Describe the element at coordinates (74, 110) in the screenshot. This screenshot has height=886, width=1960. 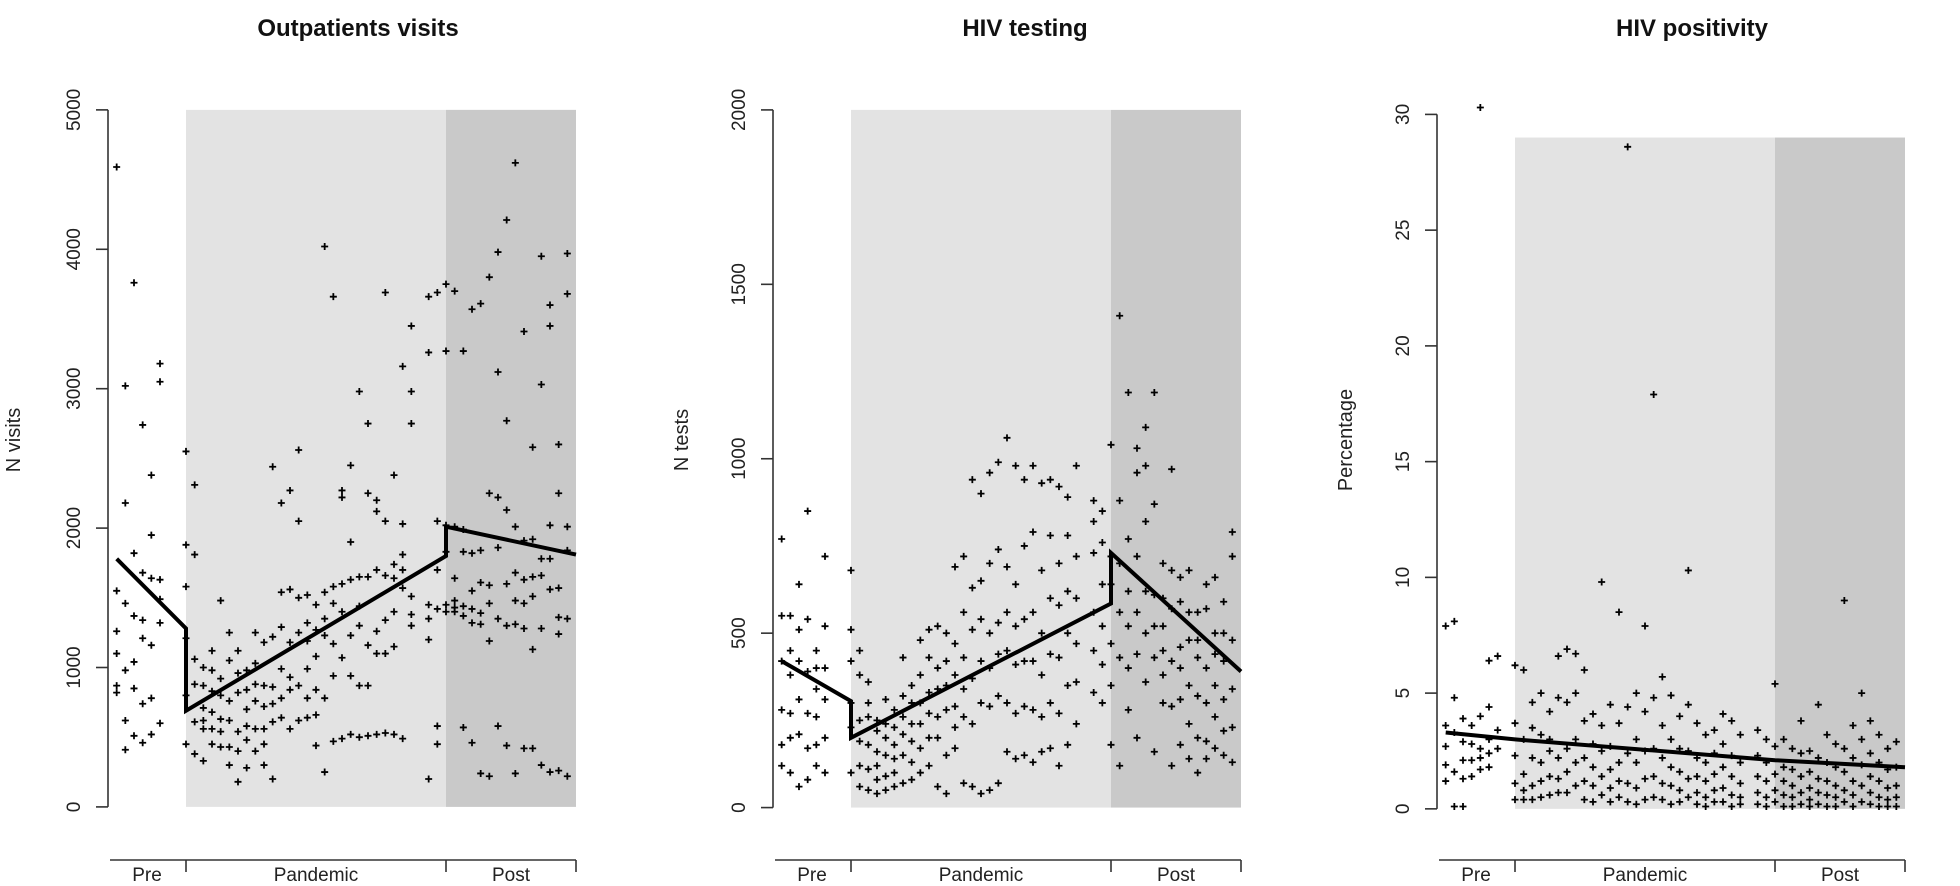
I see `y-tick-label: 5000` at that location.